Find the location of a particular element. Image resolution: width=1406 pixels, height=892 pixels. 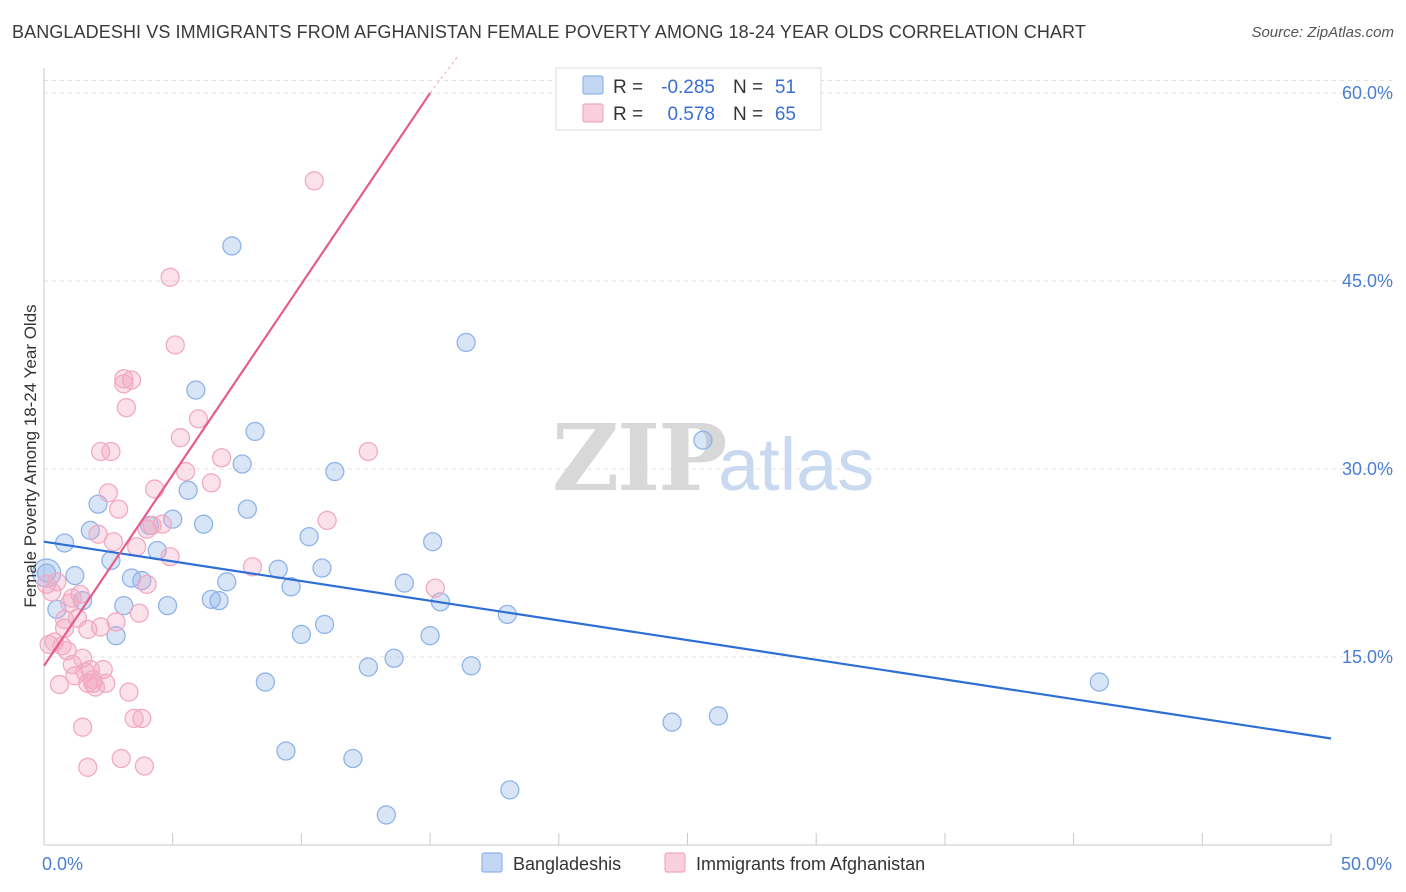

y-tick-labels: 15.0% 30.0% 45.0% 60.0% is located at coordinates (1367, 375).